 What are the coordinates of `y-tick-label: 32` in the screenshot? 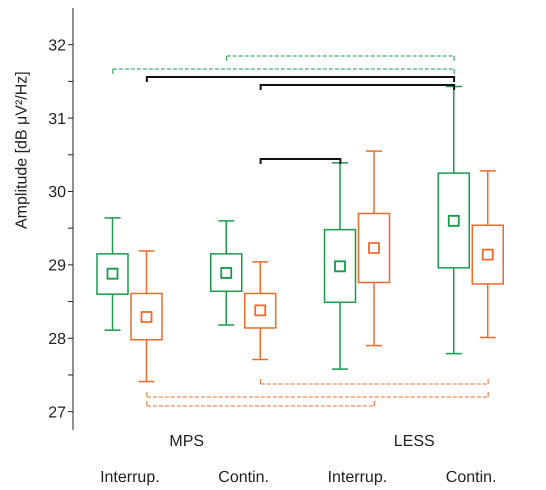 It's located at (57, 45).